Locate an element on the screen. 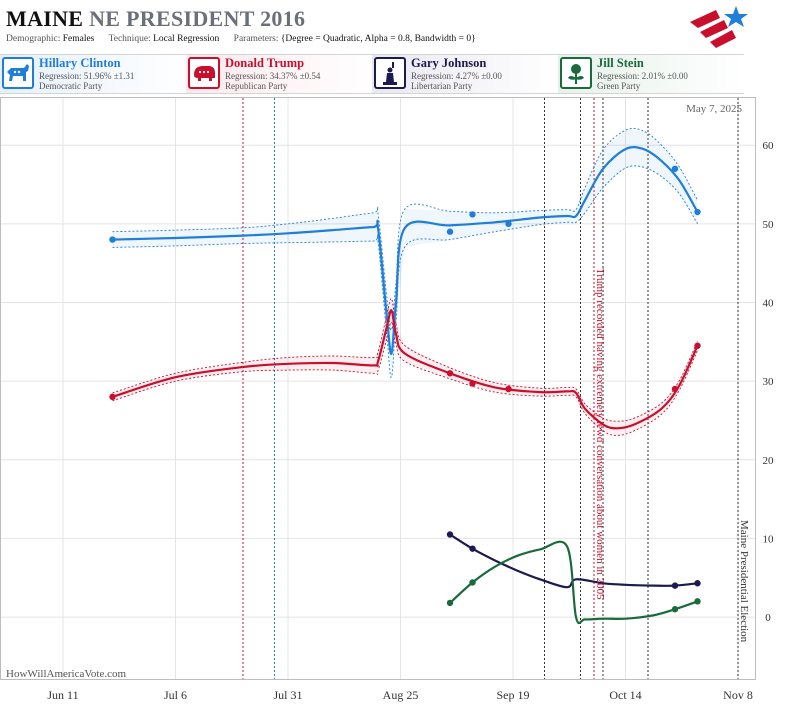  candidate-regression: Regression: 34.37% ±0.54 is located at coordinates (273, 76).